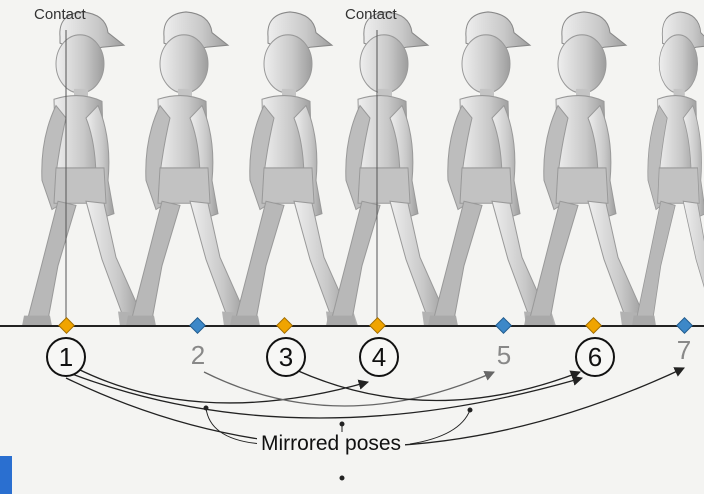  What do you see at coordinates (379, 357) in the screenshot?
I see `frame-number-4: 4` at bounding box center [379, 357].